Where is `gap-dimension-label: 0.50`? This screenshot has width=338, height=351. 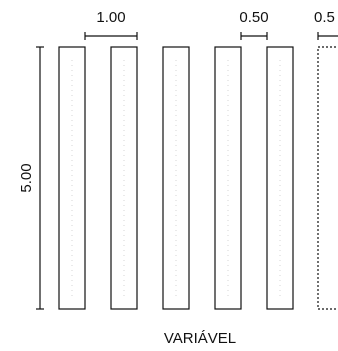
gap-dimension-label: 0.50 is located at coordinates (253, 17).